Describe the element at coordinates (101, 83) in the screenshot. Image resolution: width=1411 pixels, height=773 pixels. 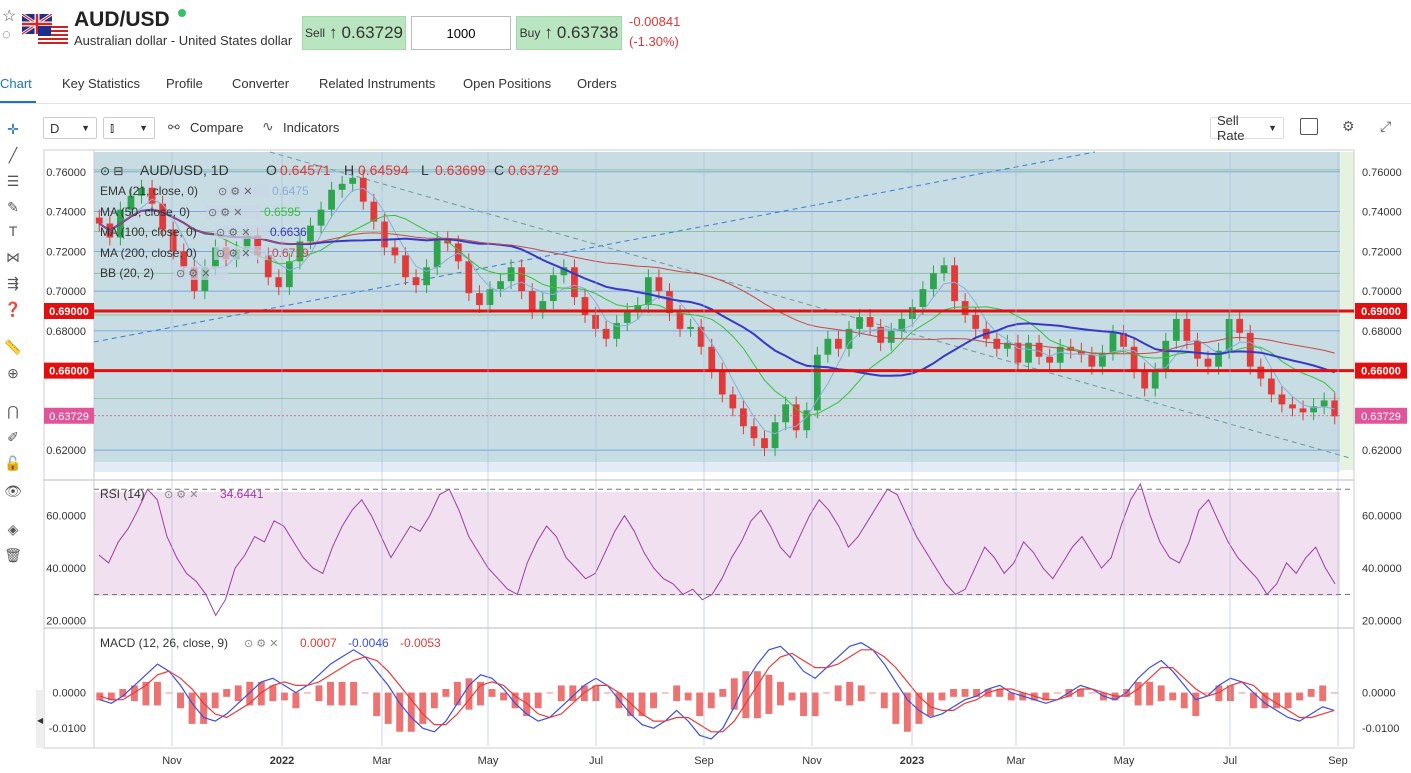
I see `tab-key-statistics: Key Statistics` at that location.